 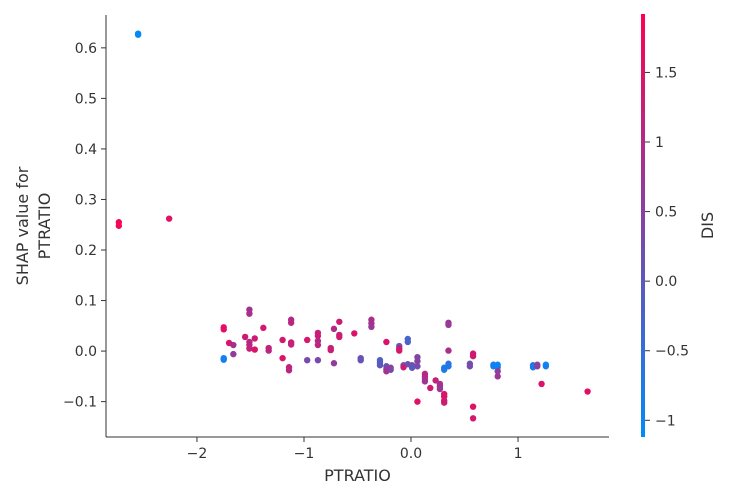 I want to click on colorbar: −1 −0.5 0.0 0.5 1 1.5, so click(x=665, y=225).